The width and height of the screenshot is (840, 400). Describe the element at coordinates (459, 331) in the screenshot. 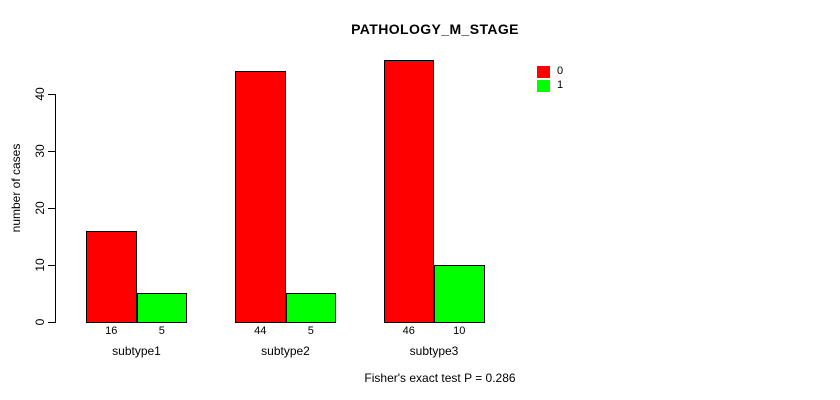

I see `bar-value-label: 10` at that location.